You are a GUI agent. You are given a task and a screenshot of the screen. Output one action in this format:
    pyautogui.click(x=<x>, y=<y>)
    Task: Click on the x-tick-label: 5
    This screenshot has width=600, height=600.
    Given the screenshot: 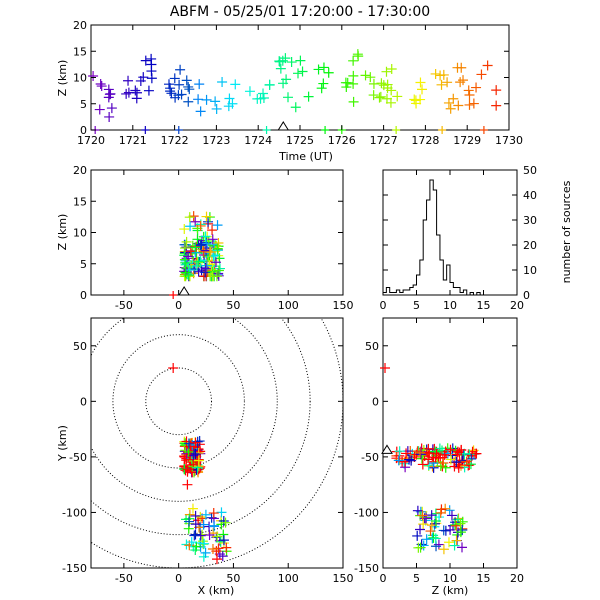 What is the action you would take?
    pyautogui.click(x=416, y=578)
    